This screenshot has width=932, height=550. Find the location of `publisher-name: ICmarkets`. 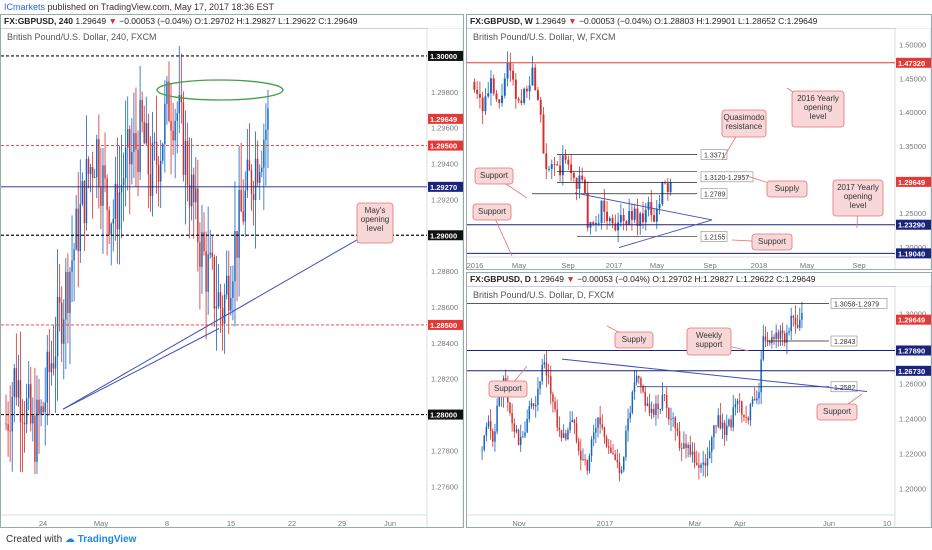

publisher-name: ICmarkets is located at coordinates (25, 7).